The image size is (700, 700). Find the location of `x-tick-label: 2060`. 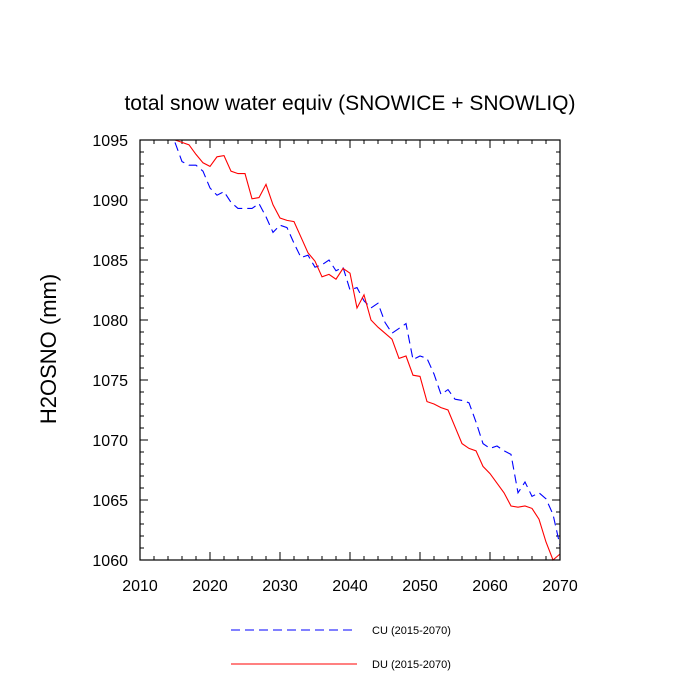

x-tick-label: 2060 is located at coordinates (490, 586).